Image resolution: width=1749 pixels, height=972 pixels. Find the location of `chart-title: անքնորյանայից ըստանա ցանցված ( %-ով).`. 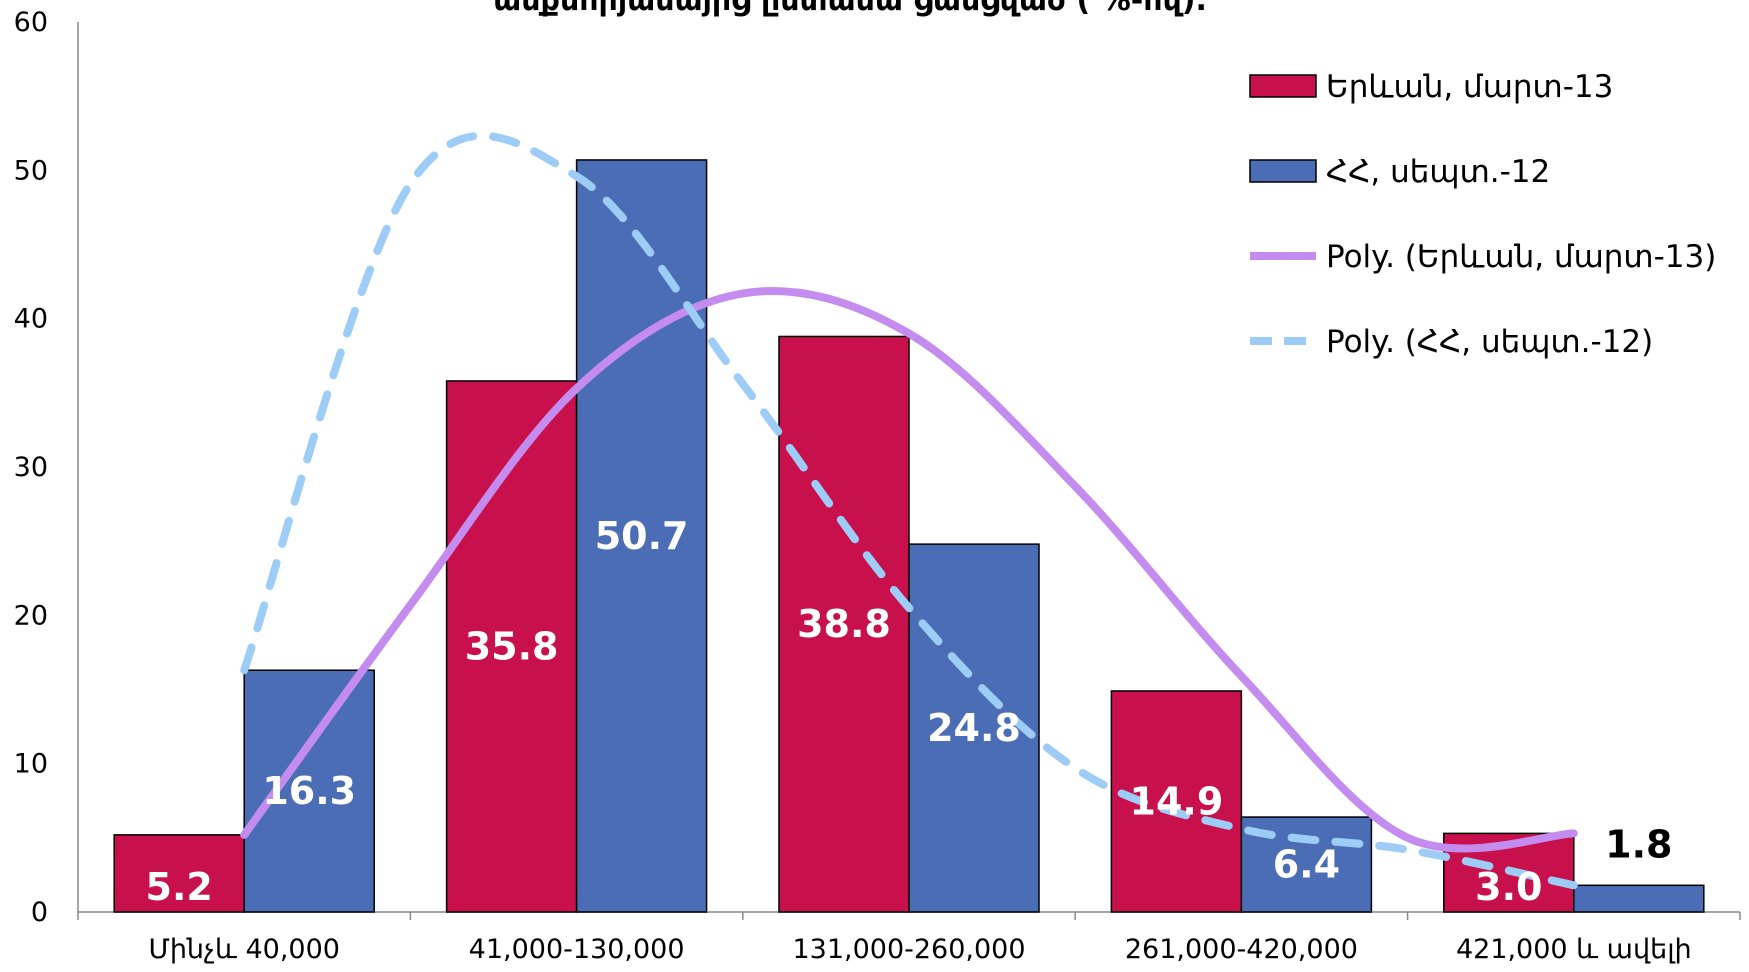

chart-title: անքնորյանայից ըստանա ցանցված ( %-ով). is located at coordinates (850, 9).